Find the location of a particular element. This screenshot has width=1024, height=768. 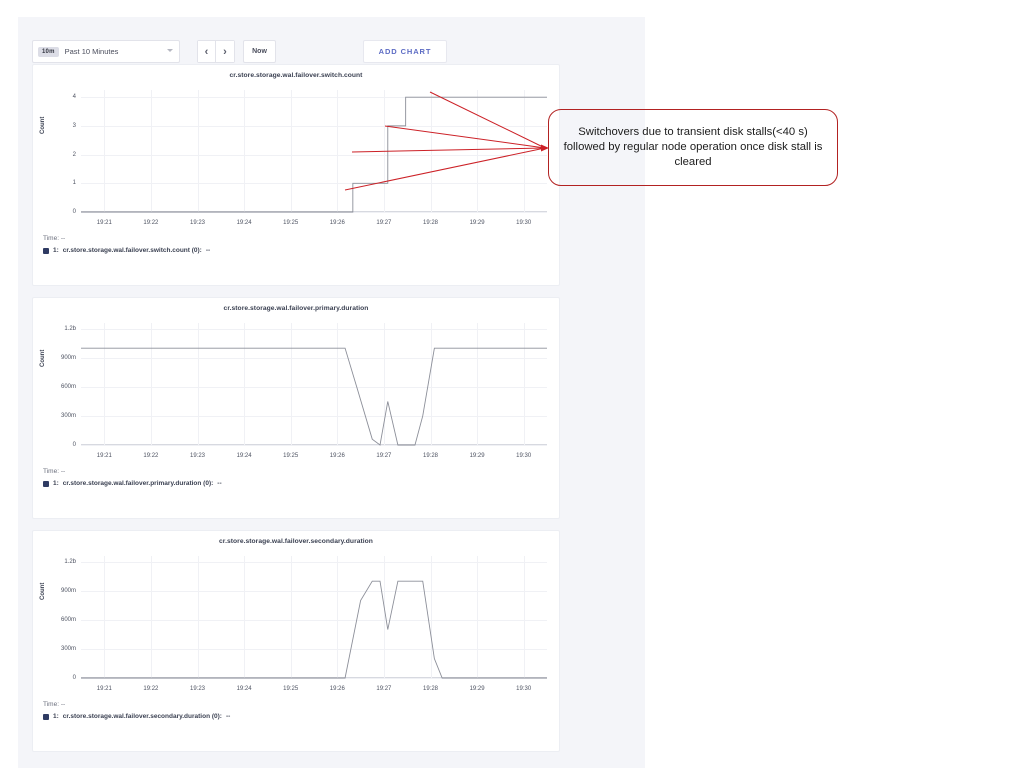

time-range-select: 10m Past 10 Minutes is located at coordinates (106, 51).